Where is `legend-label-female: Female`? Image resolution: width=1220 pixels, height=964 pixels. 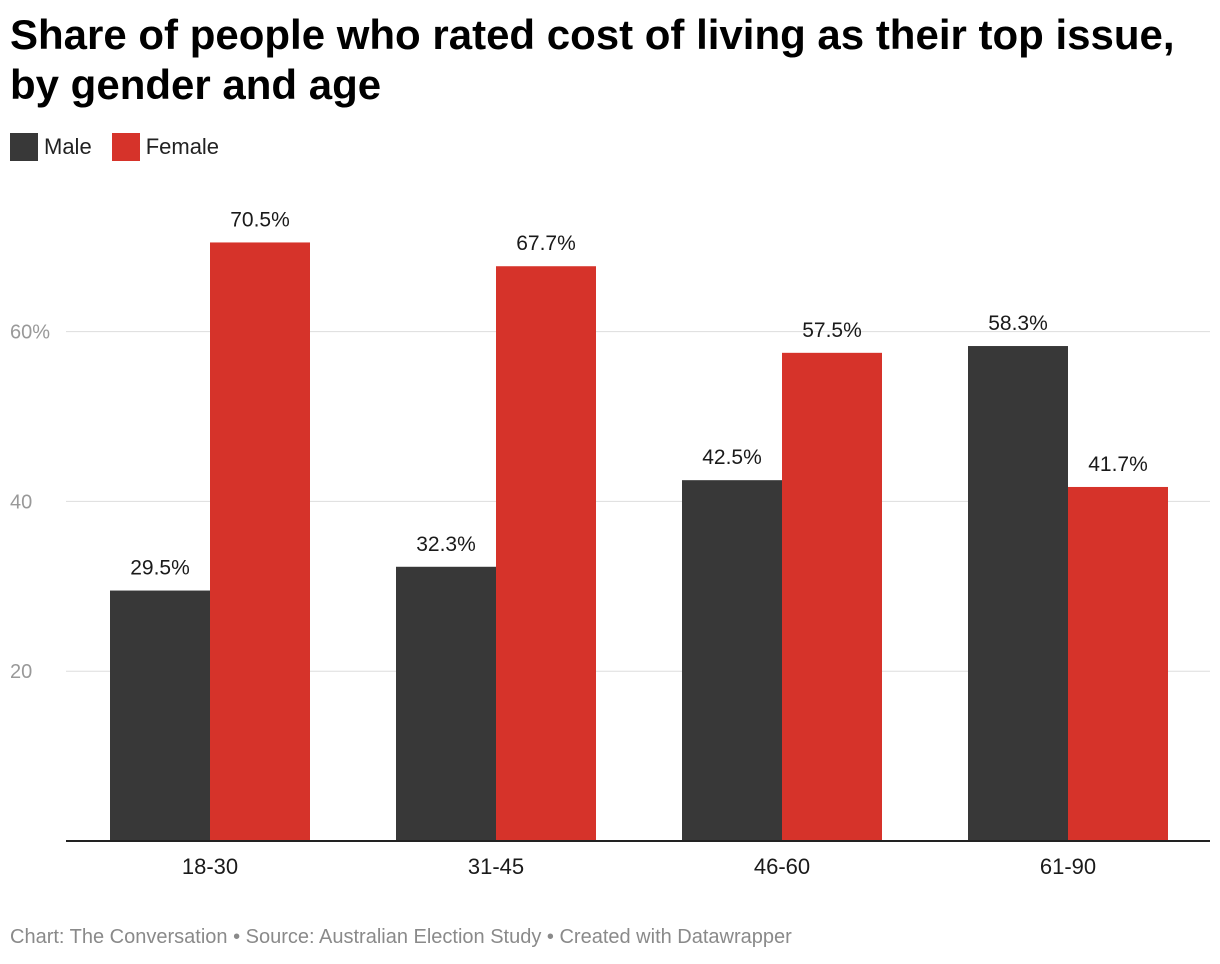 legend-label-female: Female is located at coordinates (182, 146).